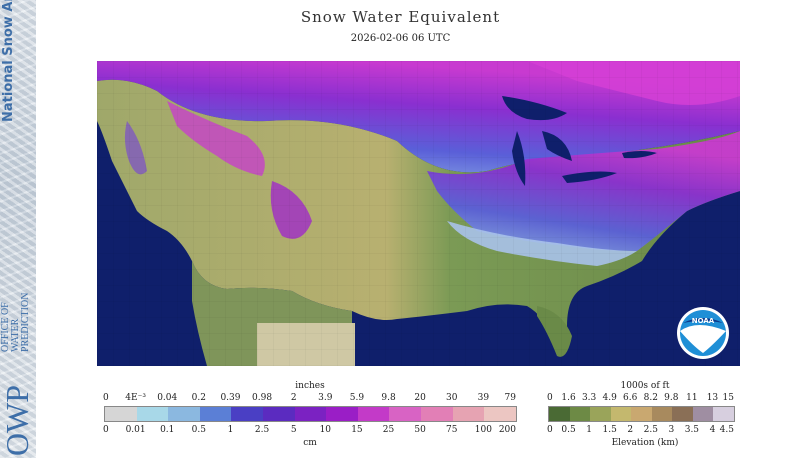 This screenshot has width=801, height=458. Describe the element at coordinates (650, 398) in the screenshot. I see `elev-tick-label: 8.2` at that location.